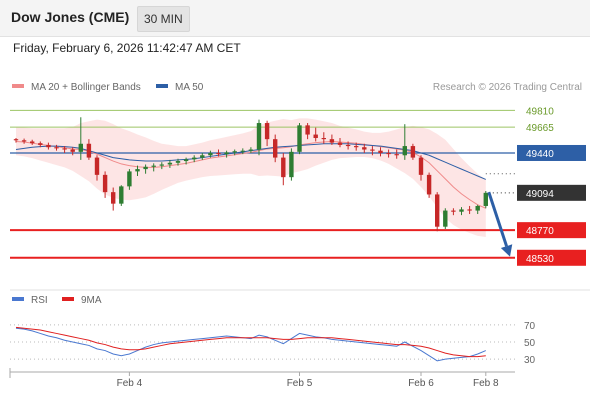 The height and width of the screenshot is (400, 590). I want to click on rsi-panel: 70 50 30, so click(273, 343).